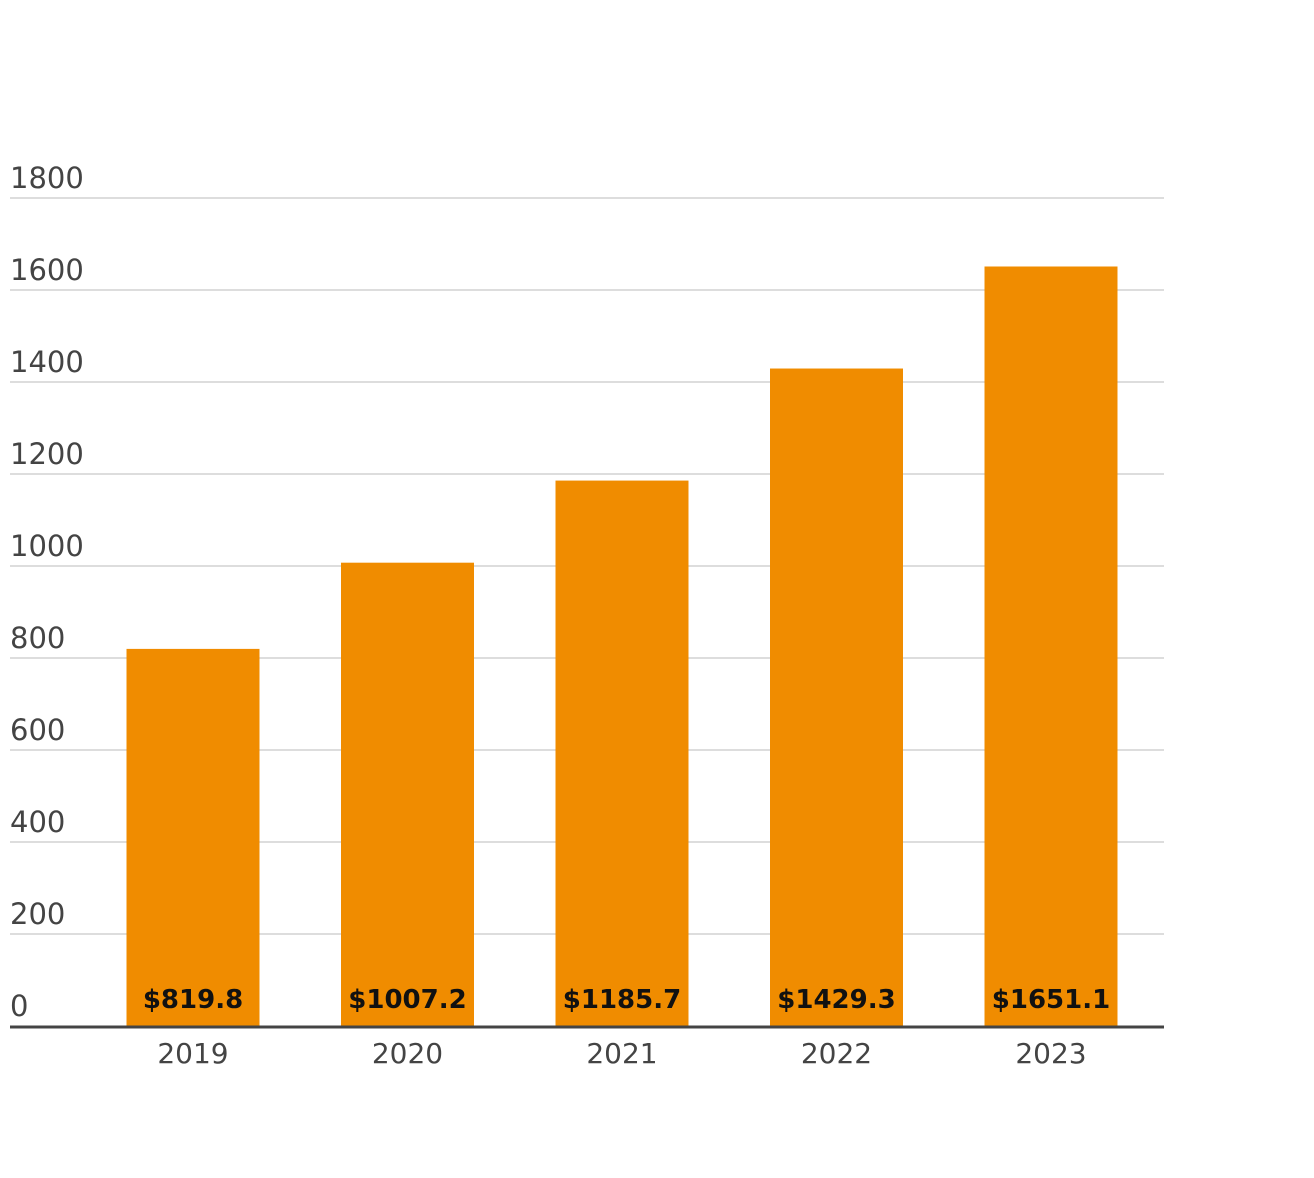 This screenshot has width=1314, height=1178. What do you see at coordinates (836, 1053) in the screenshot?
I see `x-tick-label: 2022` at bounding box center [836, 1053].